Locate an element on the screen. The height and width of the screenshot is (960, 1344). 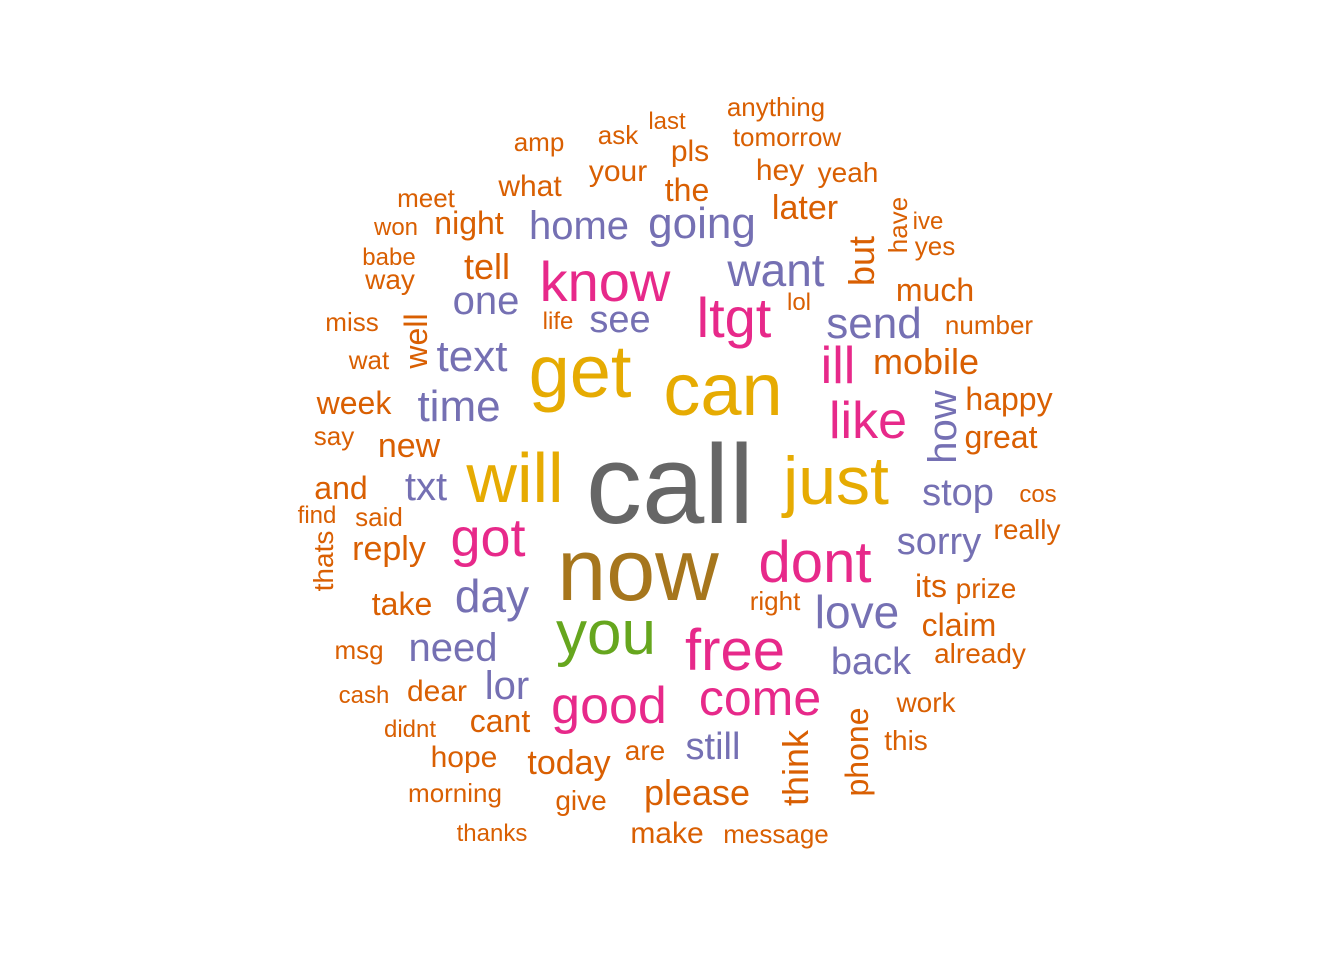
word-say: say is located at coordinates (334, 436).